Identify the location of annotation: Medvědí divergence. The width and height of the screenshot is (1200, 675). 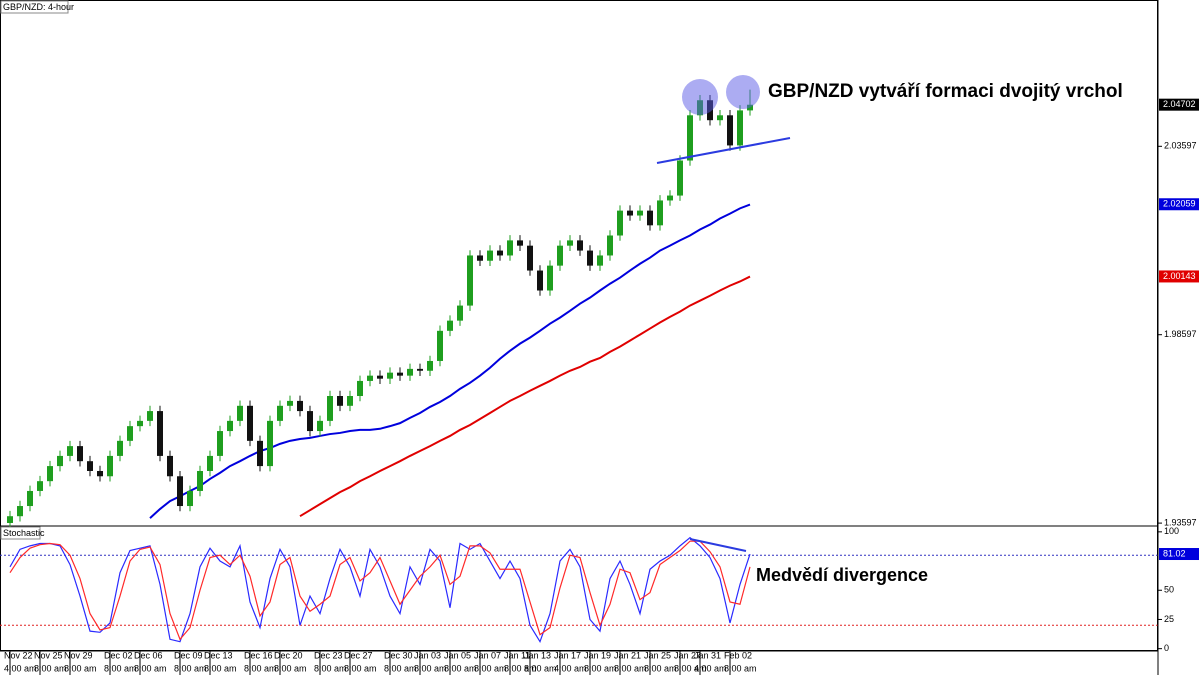
(842, 575).